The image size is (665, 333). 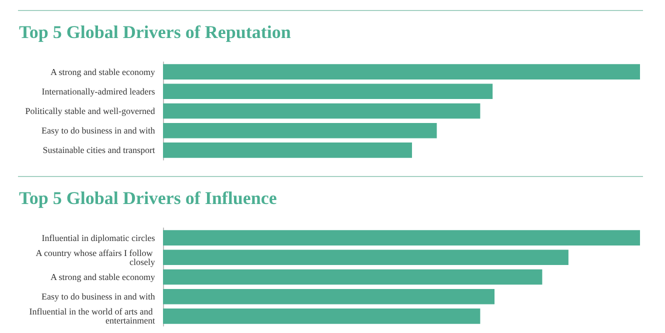 I want to click on chart-title: Top 5 Global Drivers of Influence, so click(x=148, y=198).